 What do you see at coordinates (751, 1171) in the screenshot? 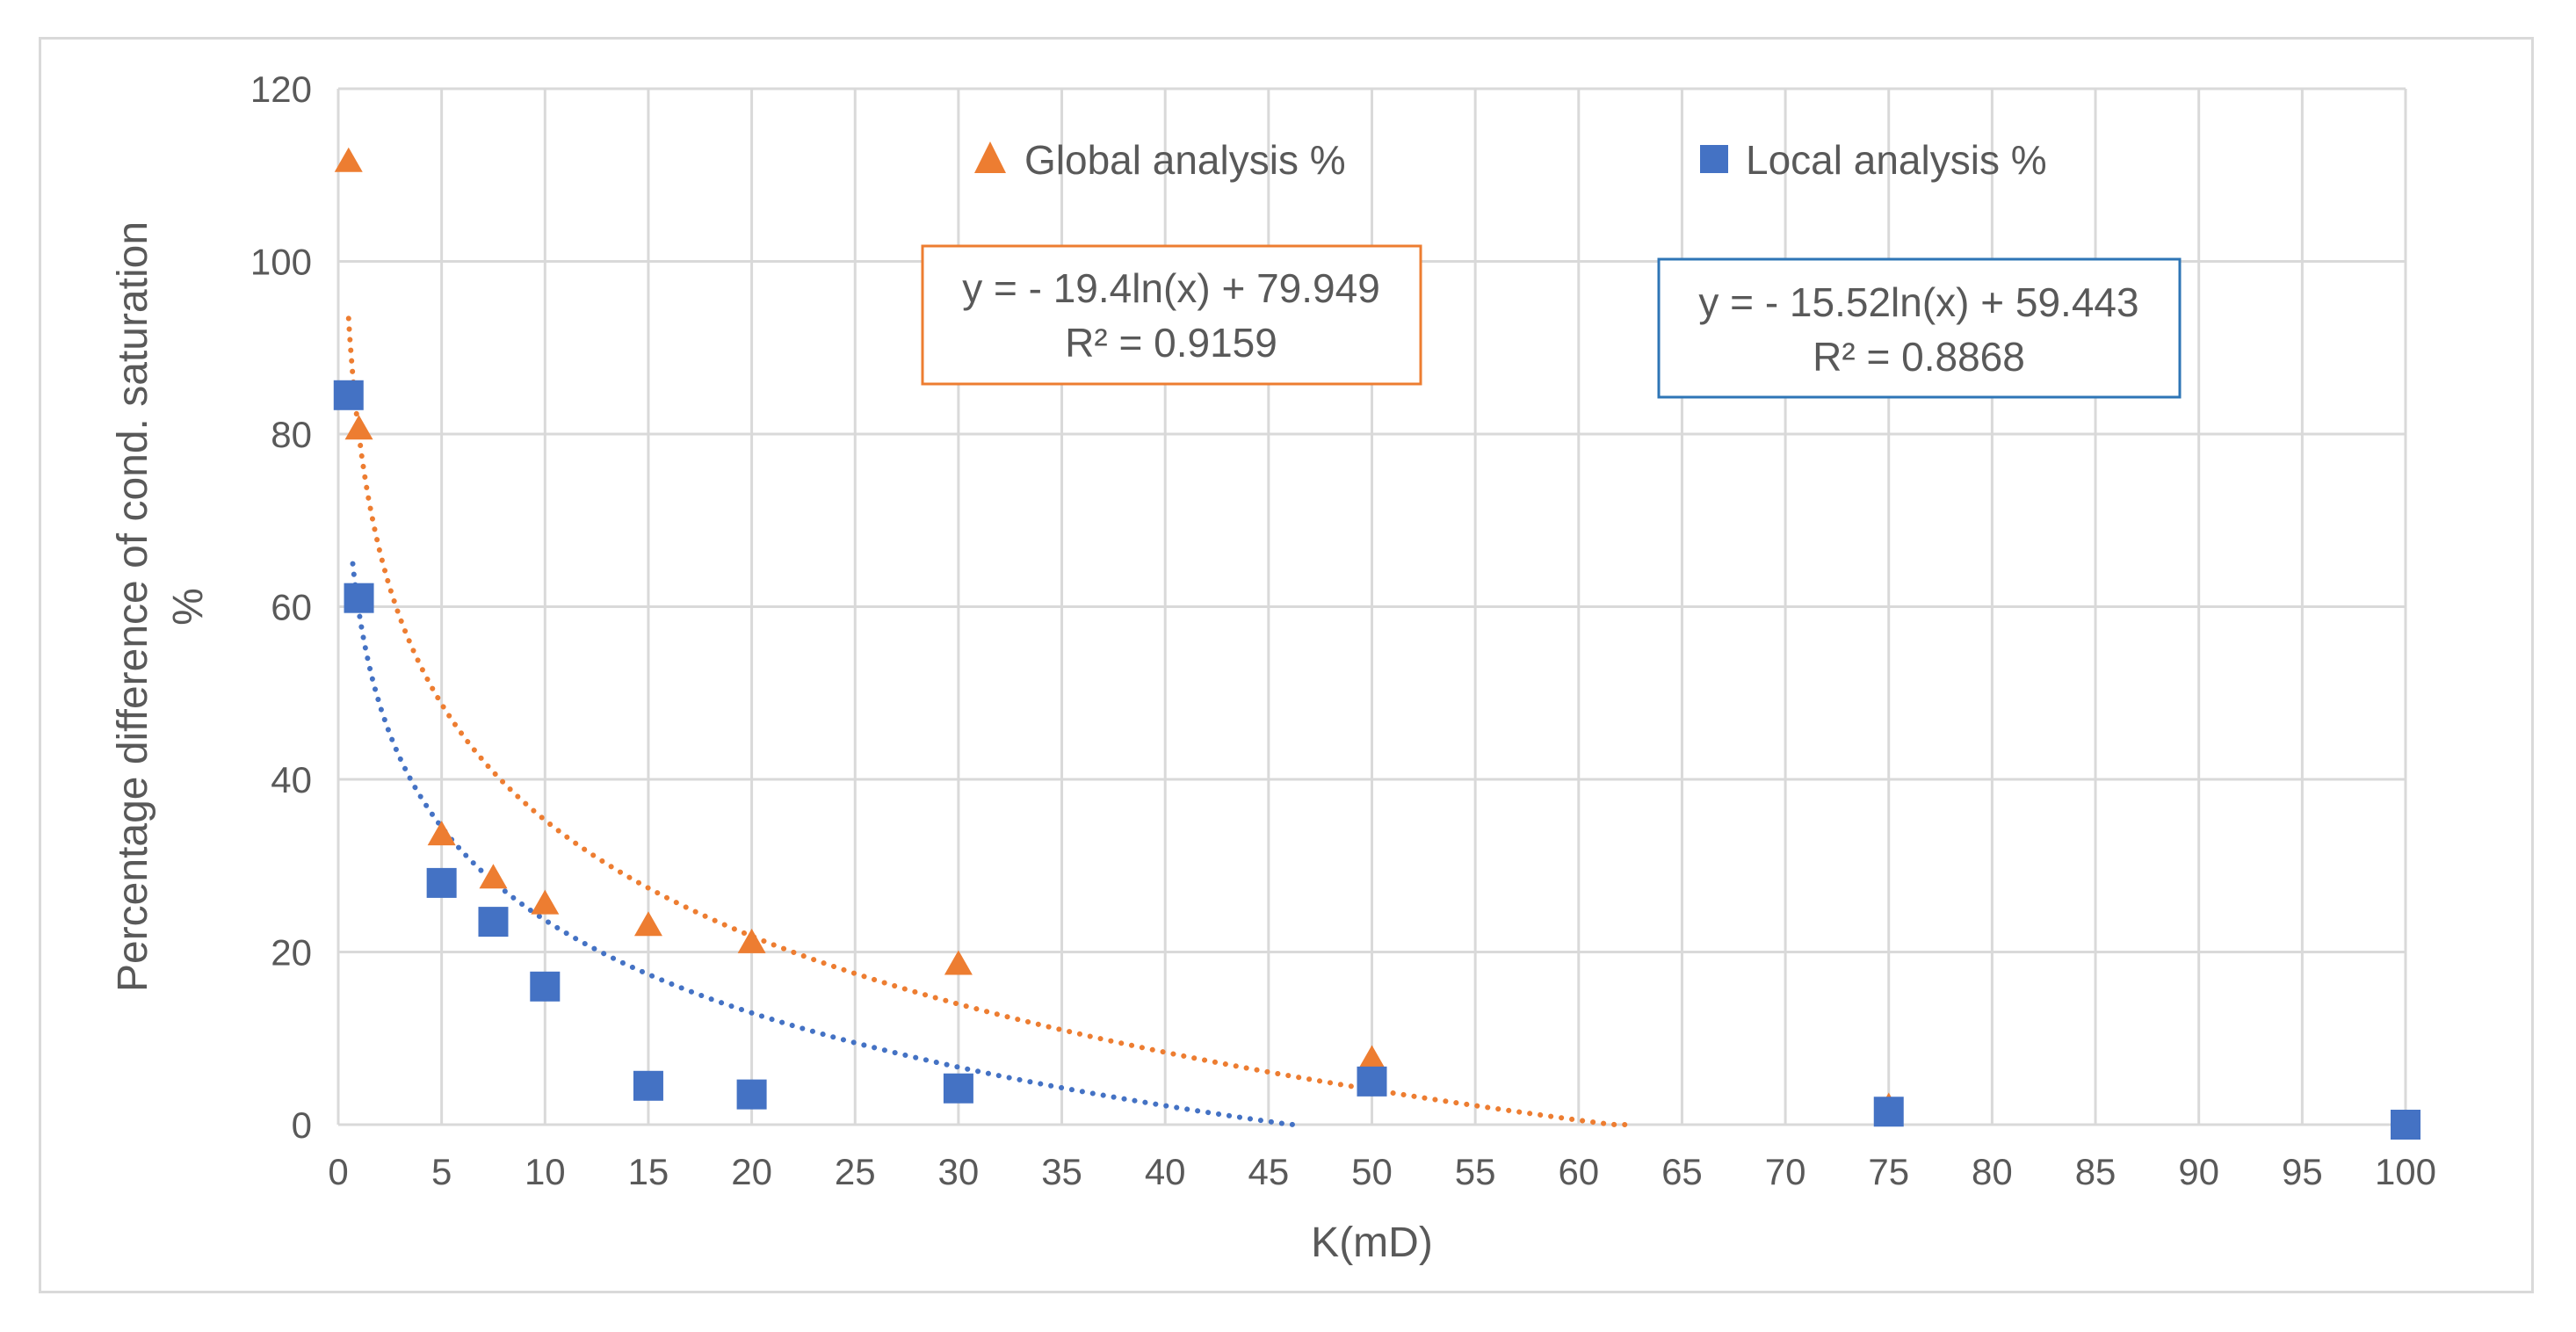
I see `x-tick-label-20: 20` at bounding box center [751, 1171].